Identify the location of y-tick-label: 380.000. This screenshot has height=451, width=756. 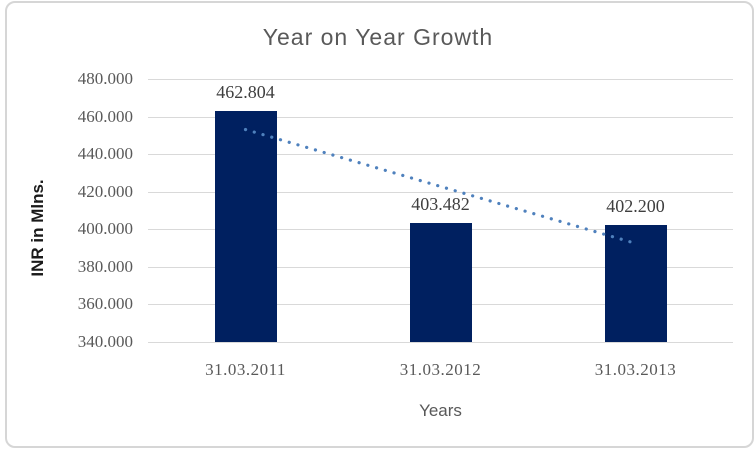
(105, 266).